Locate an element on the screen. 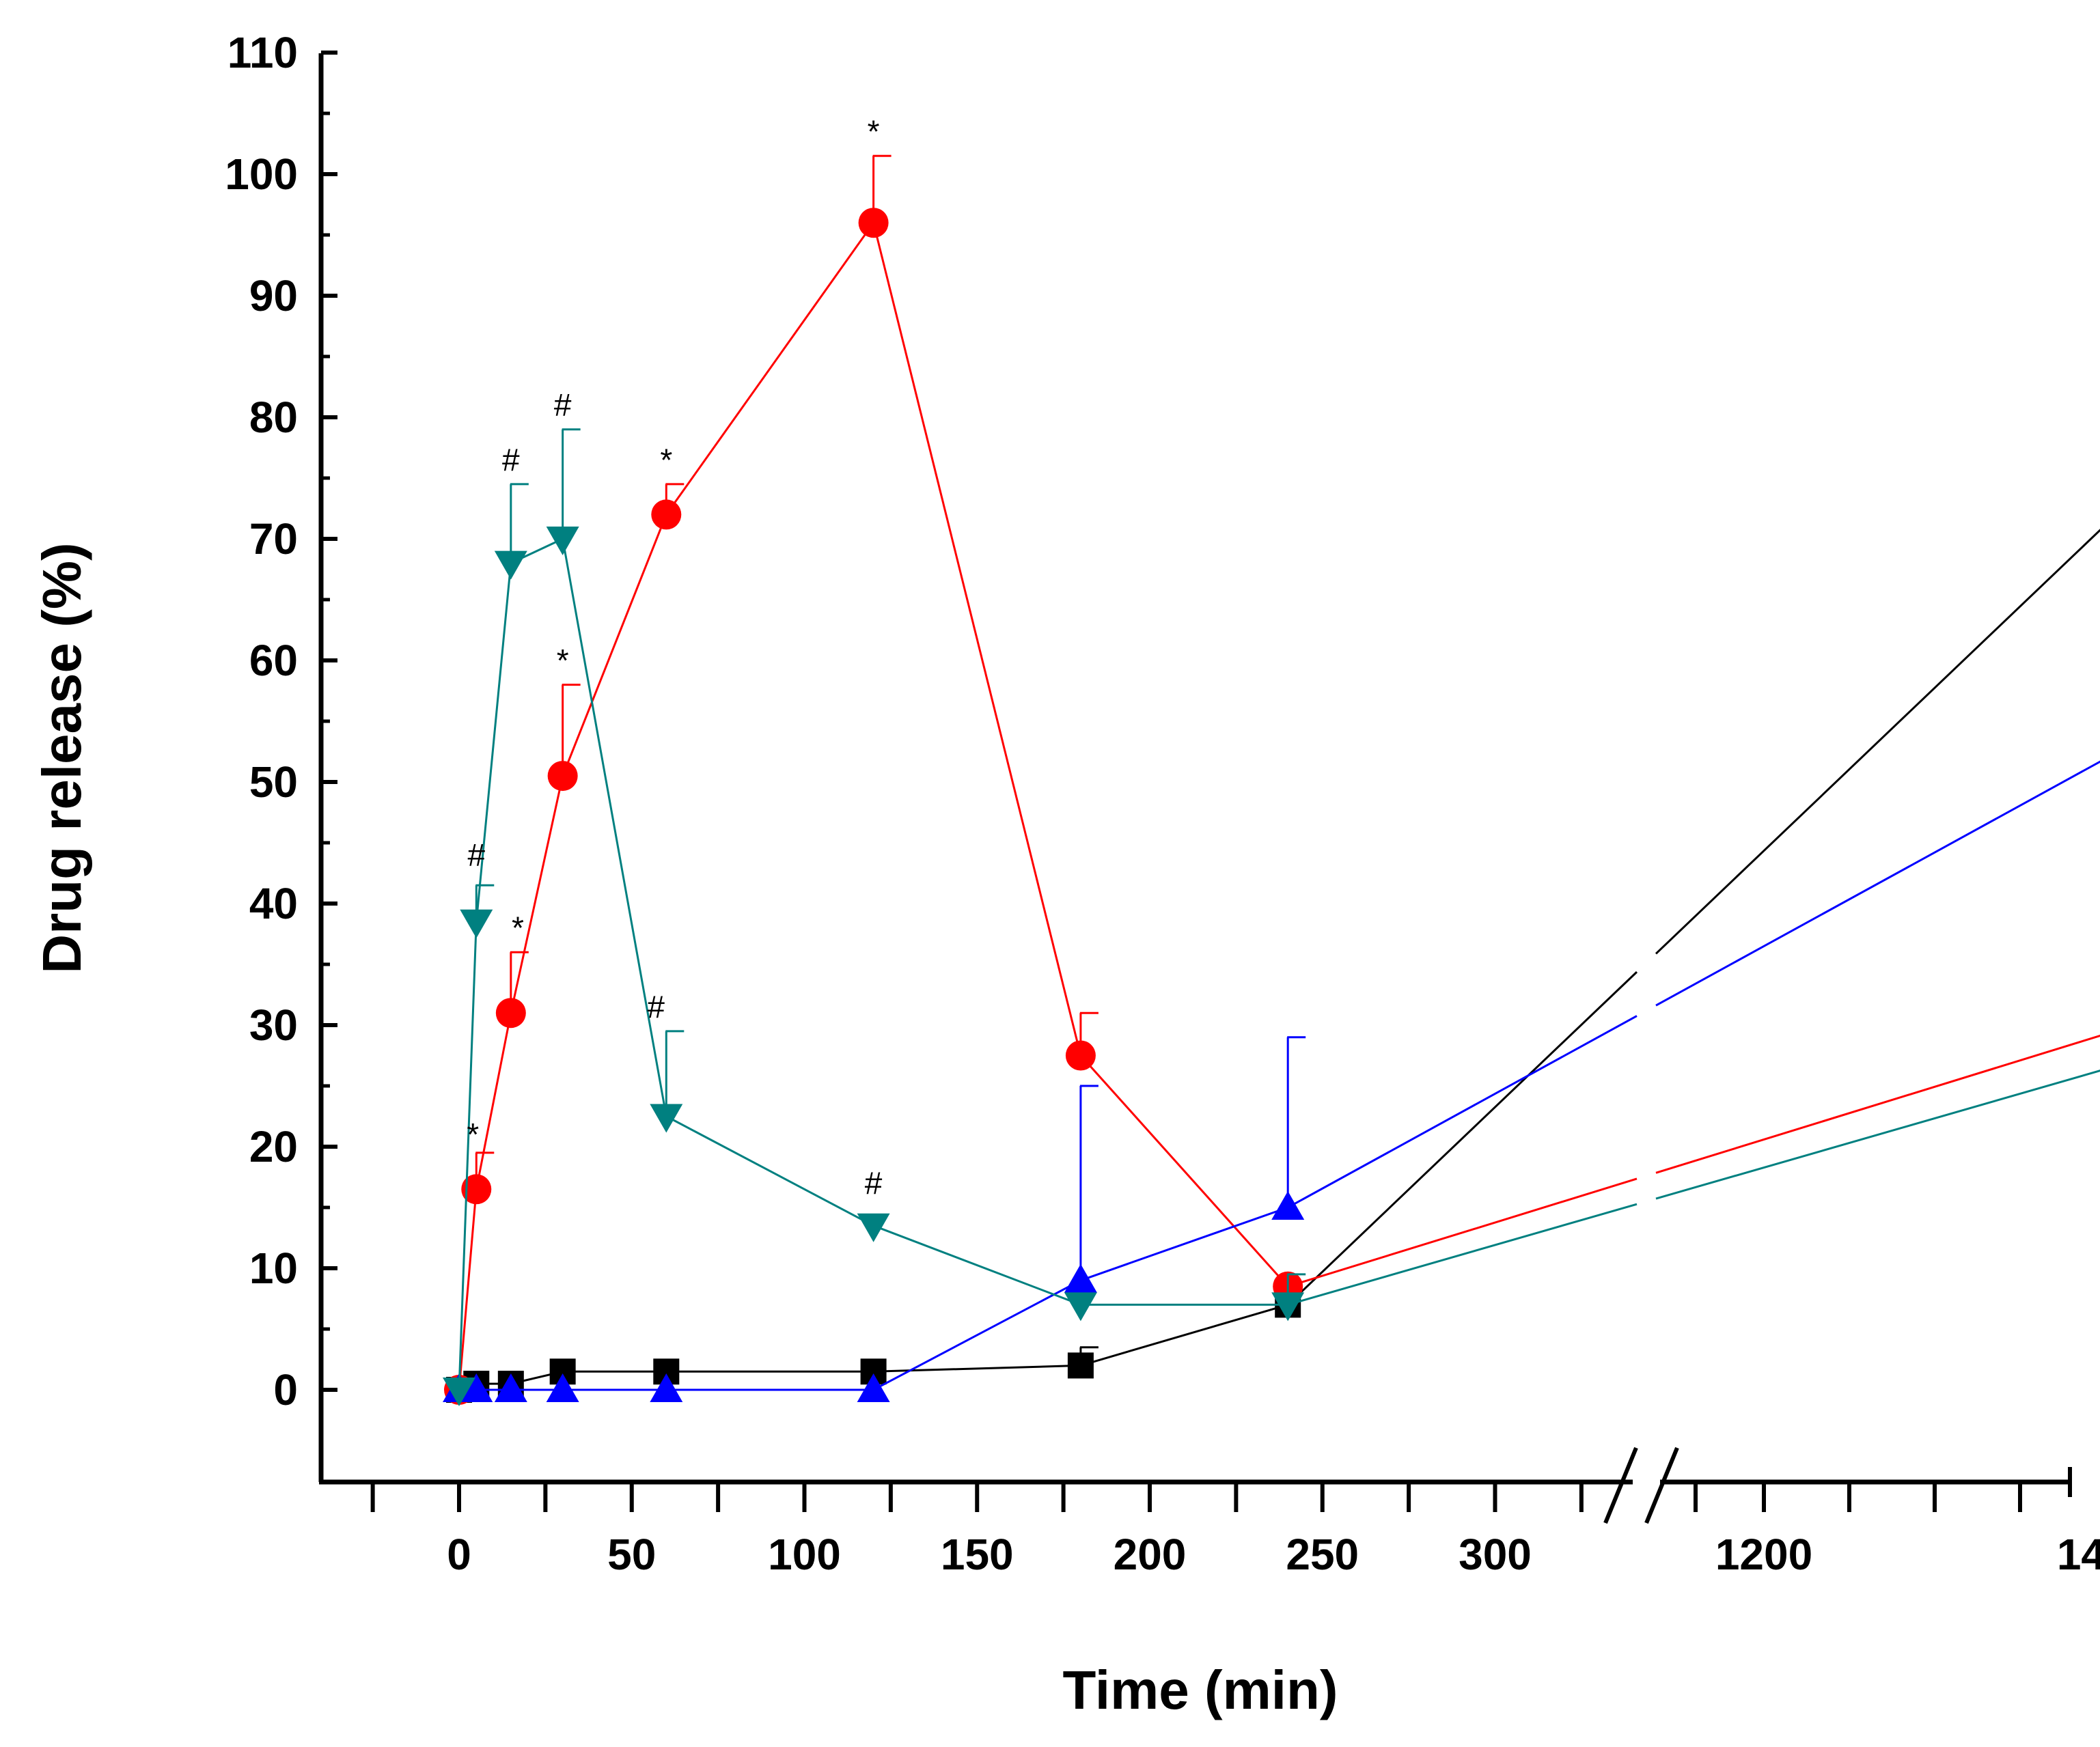 The image size is (2100, 1747). y-tick-label: 50 is located at coordinates (273, 782).